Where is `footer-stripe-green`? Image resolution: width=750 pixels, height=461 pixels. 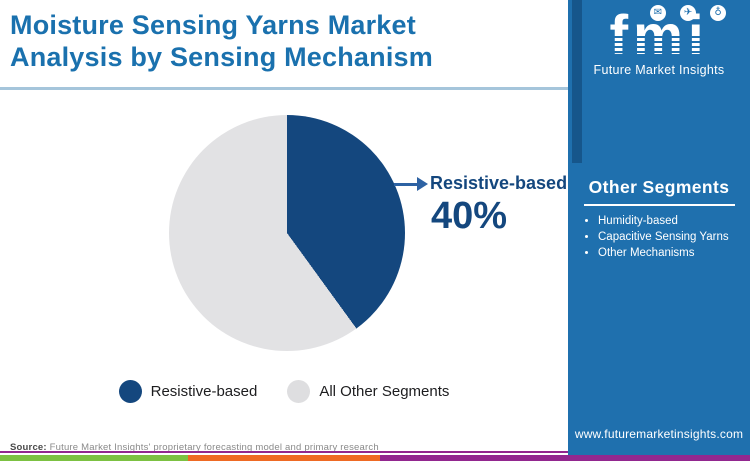
footer-stripe-green is located at coordinates (94, 458).